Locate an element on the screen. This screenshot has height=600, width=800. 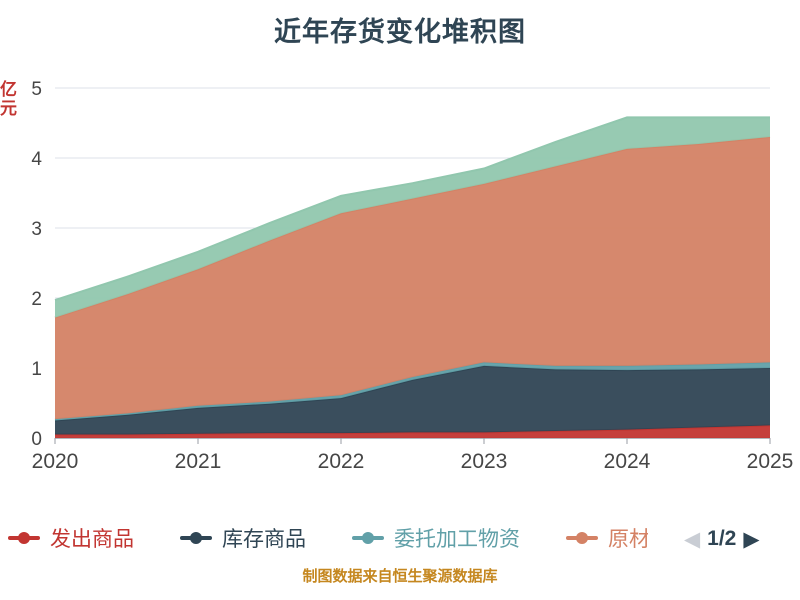
legend-item-0: 发出商品 is located at coordinates (71, 538).